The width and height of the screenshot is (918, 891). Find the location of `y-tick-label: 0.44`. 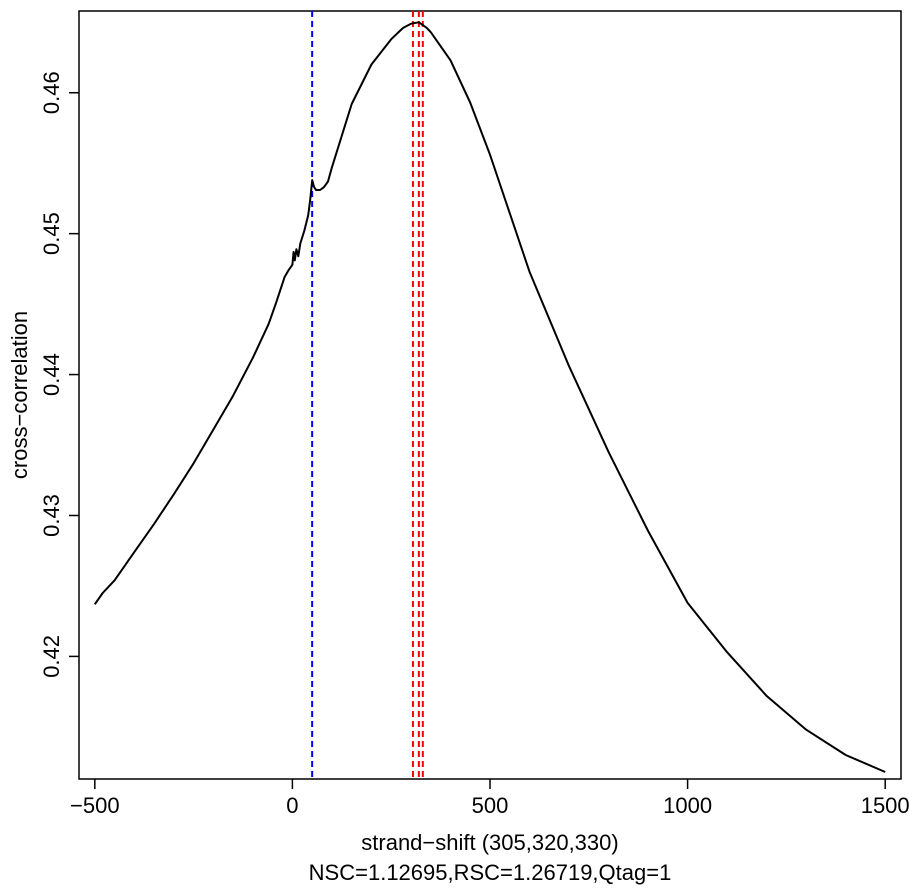

y-tick-label: 0.44 is located at coordinates (51, 374).